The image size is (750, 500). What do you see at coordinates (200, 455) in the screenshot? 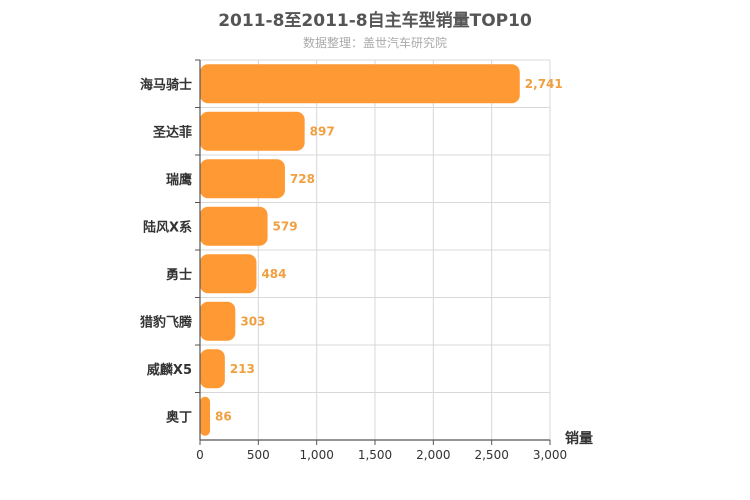
I see `x-tick-label: 0` at bounding box center [200, 455].